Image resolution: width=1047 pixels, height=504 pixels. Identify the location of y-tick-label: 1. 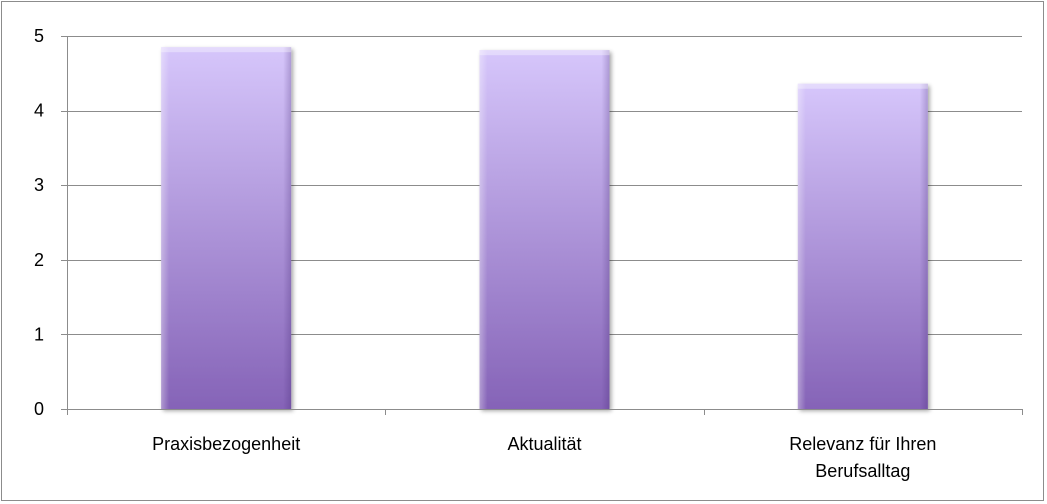
(39, 334).